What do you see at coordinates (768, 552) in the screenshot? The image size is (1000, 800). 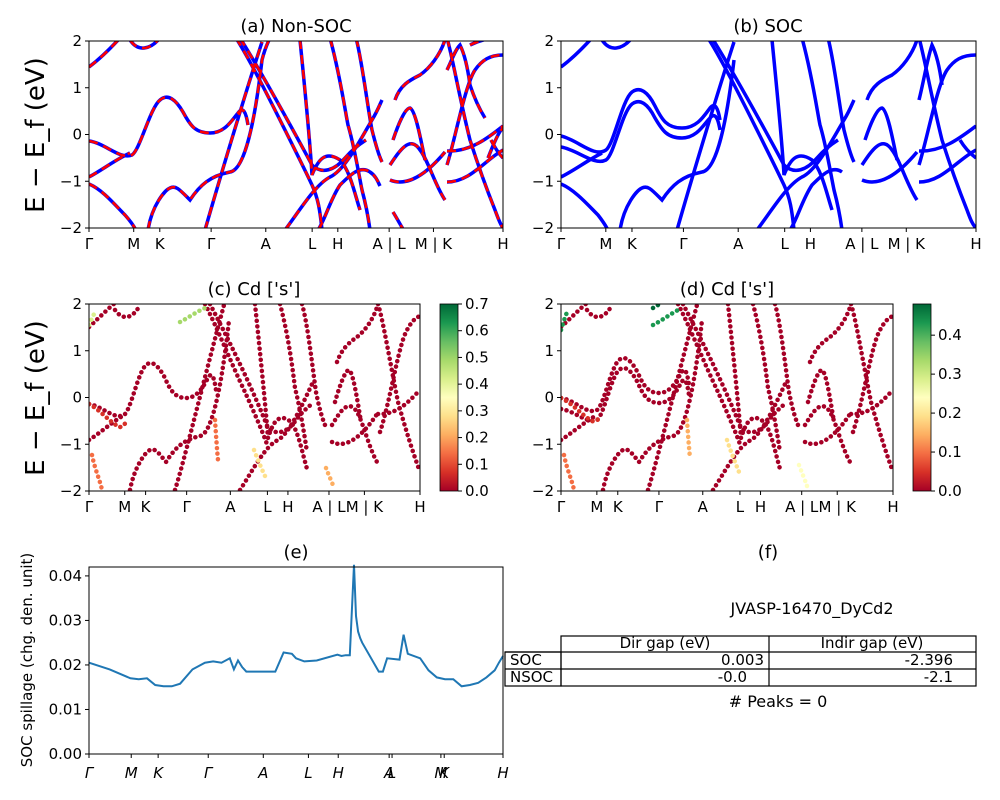 I see `panel-f-title: (f)` at bounding box center [768, 552].